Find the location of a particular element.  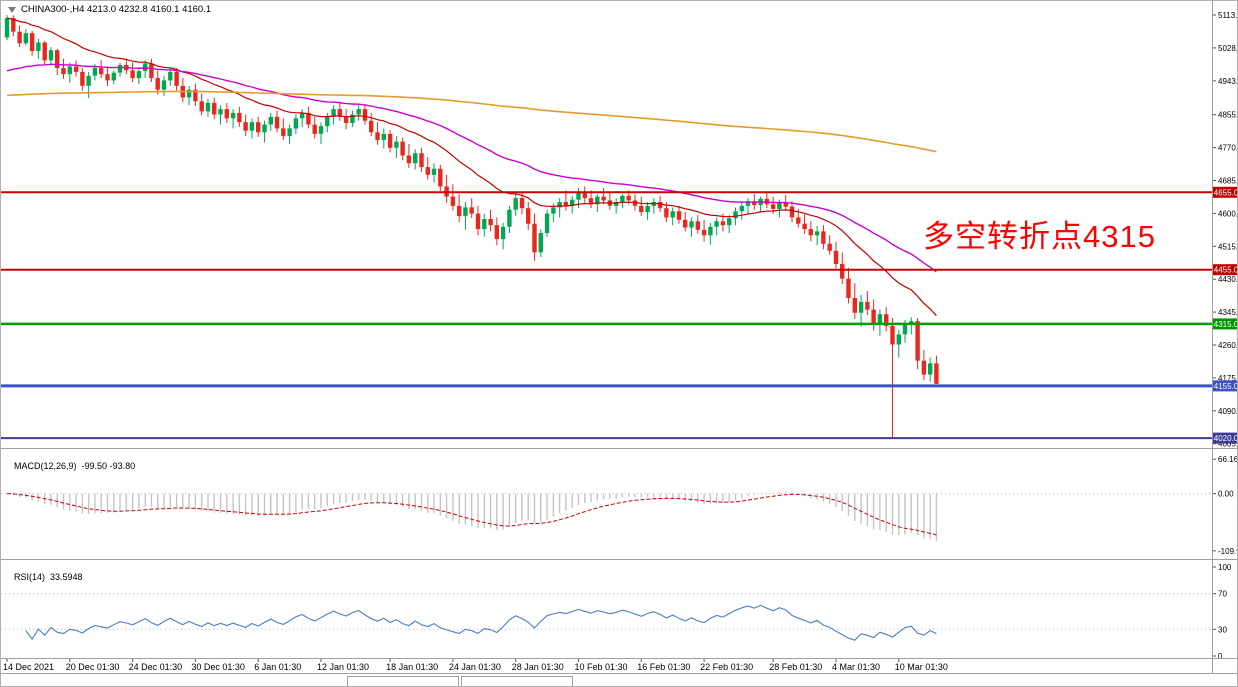

rsi-axis-label: 70 is located at coordinates (1222, 594).